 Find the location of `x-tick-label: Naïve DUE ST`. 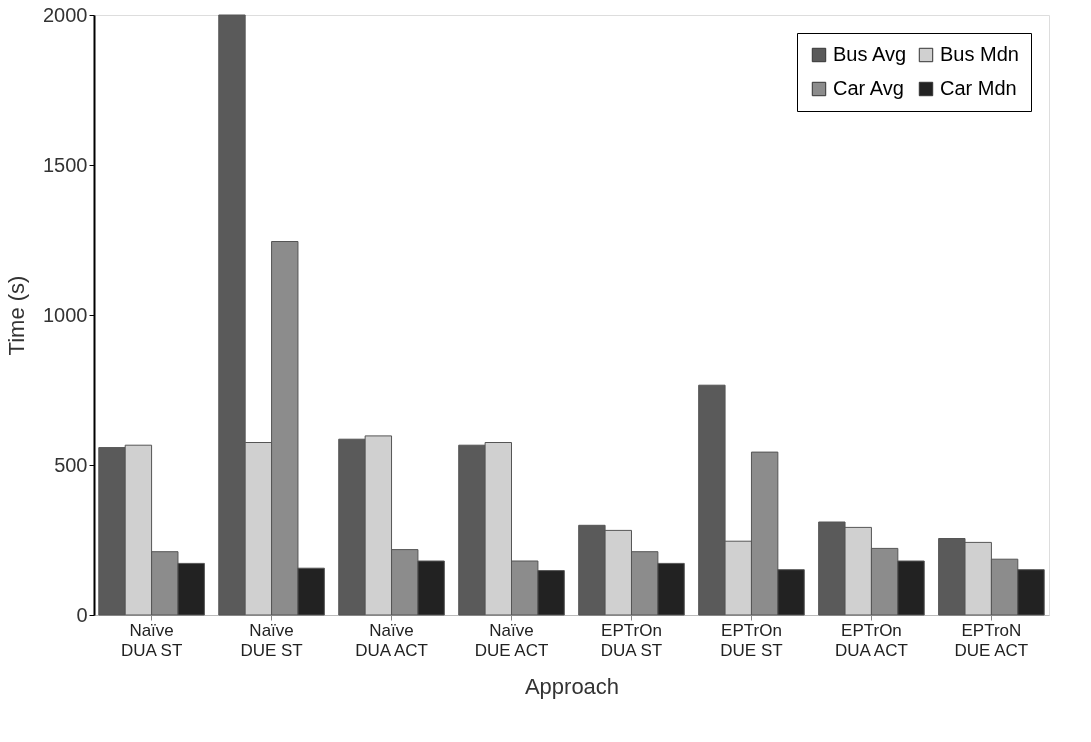

x-tick-label: Naïve DUE ST is located at coordinates (271, 640).